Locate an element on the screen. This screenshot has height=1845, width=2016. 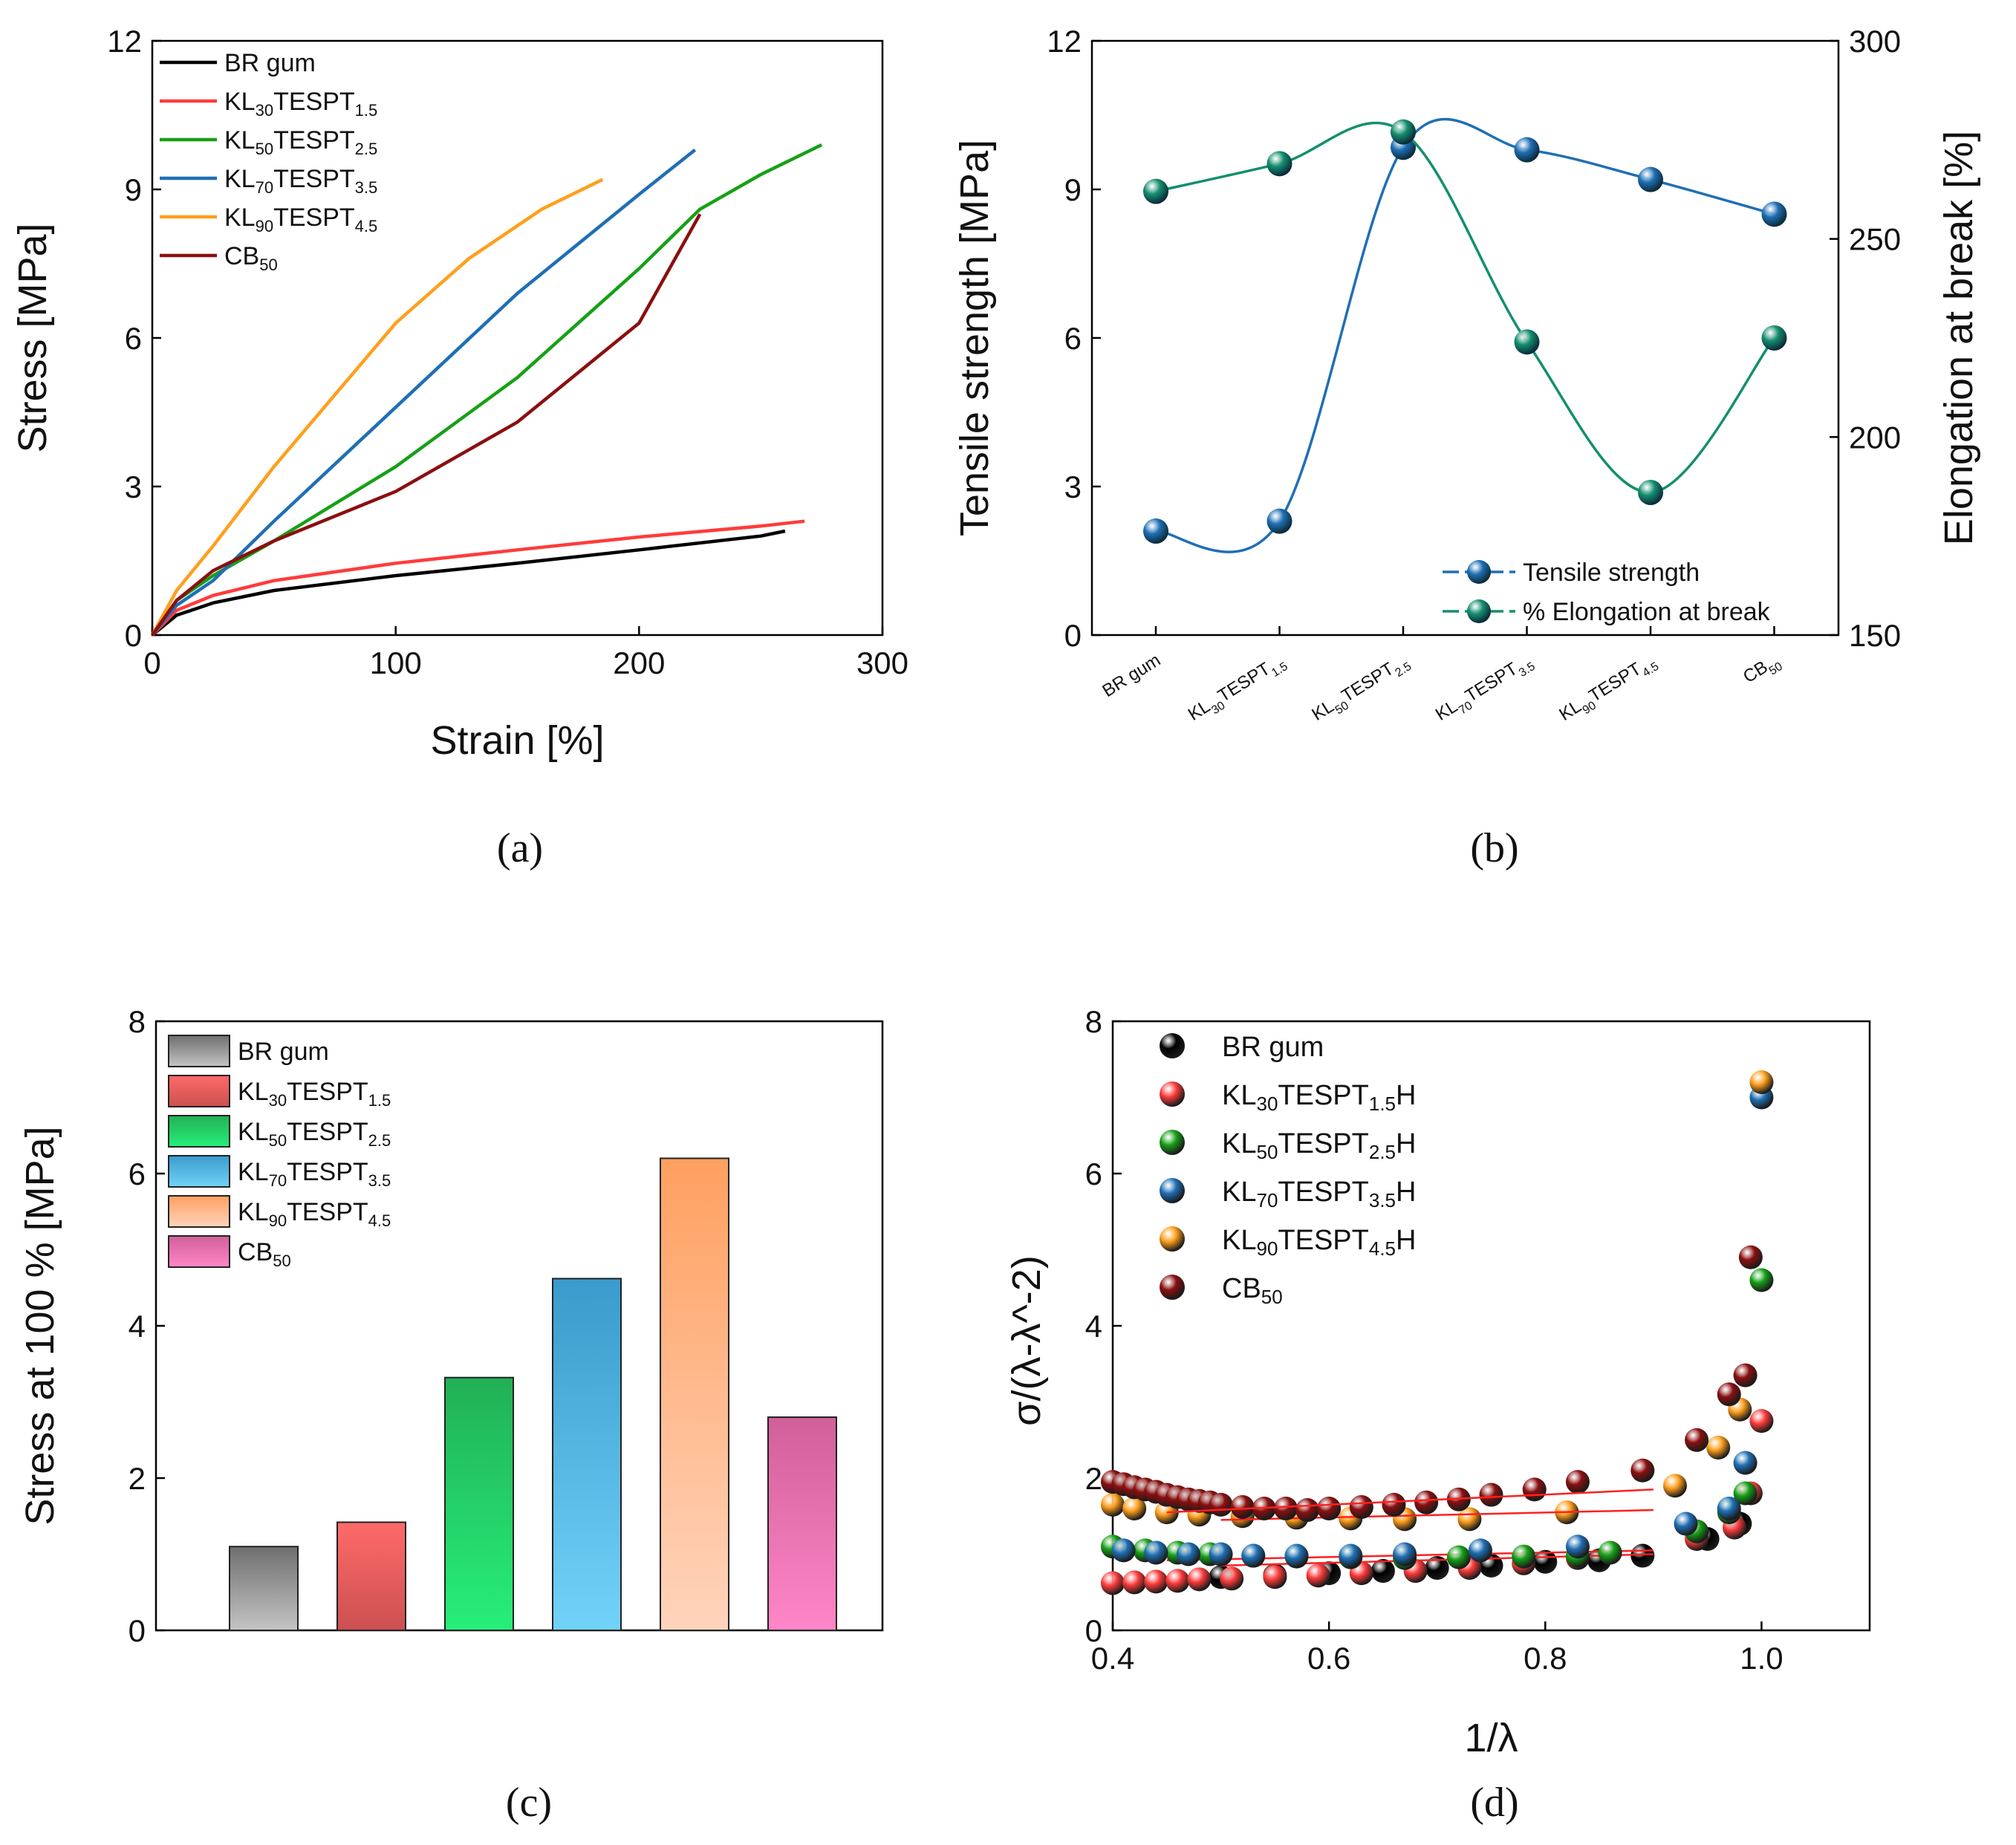
legend-label: BR gum is located at coordinates (284, 1052).